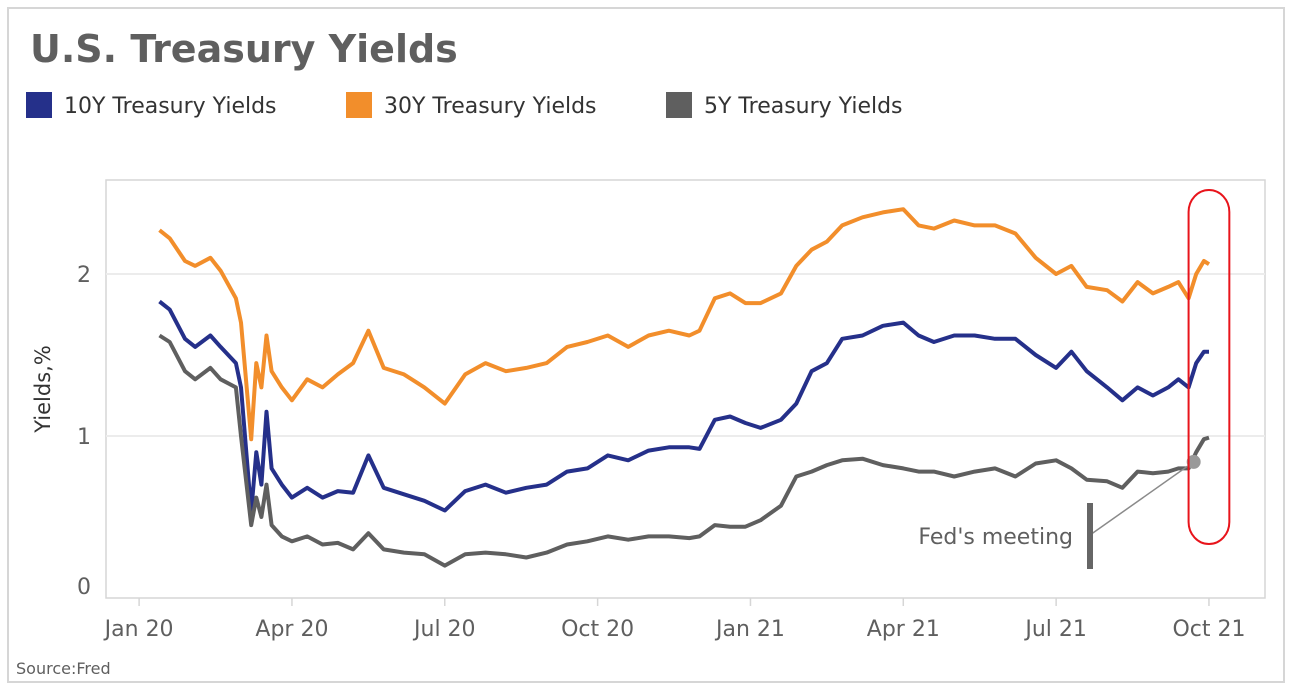 The height and width of the screenshot is (690, 1292). I want to click on x-tick-label: Jan 20, so click(138, 629).